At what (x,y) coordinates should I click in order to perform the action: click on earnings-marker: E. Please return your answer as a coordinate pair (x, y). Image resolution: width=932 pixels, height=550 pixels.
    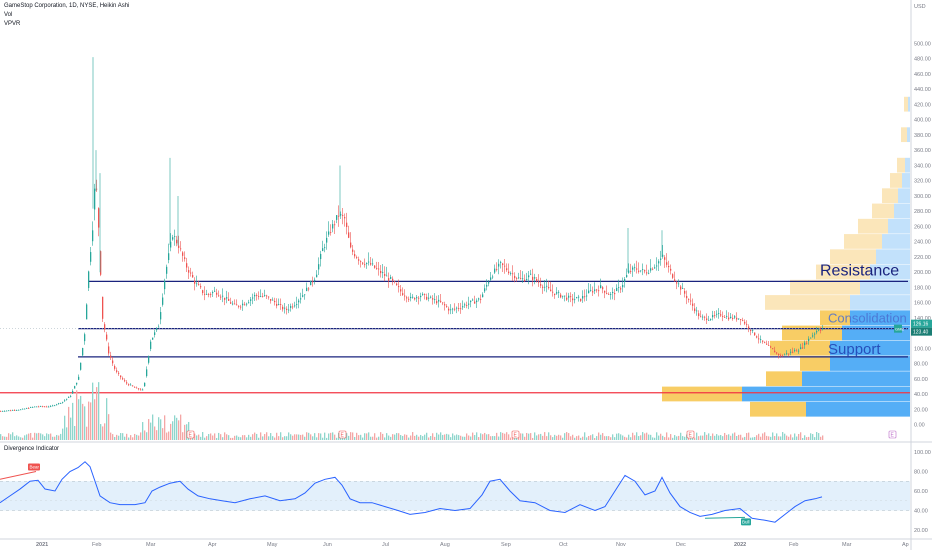
    Looking at the image, I should click on (343, 436).